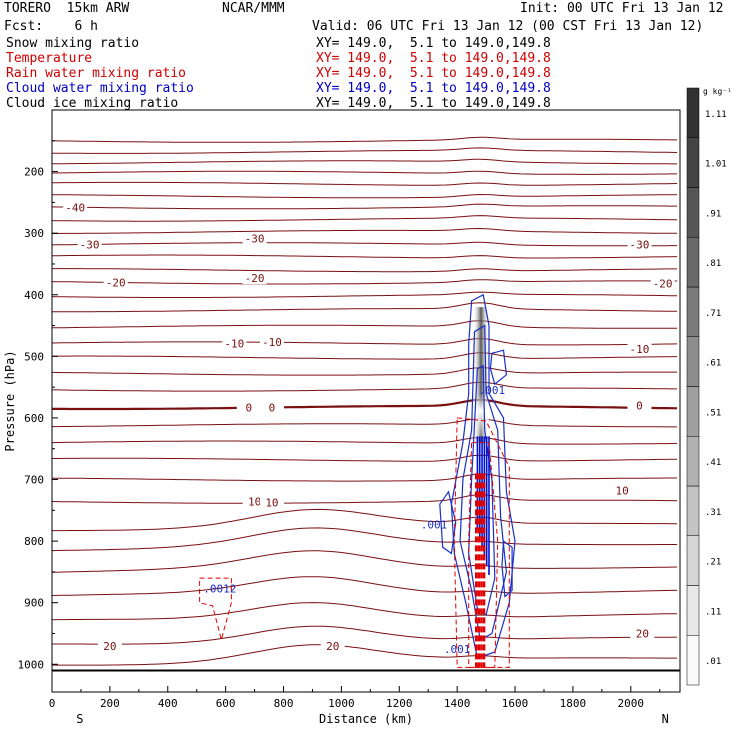 Image resolution: width=740 pixels, height=740 pixels. I want to click on y-tick-label: 1000, so click(31, 664).